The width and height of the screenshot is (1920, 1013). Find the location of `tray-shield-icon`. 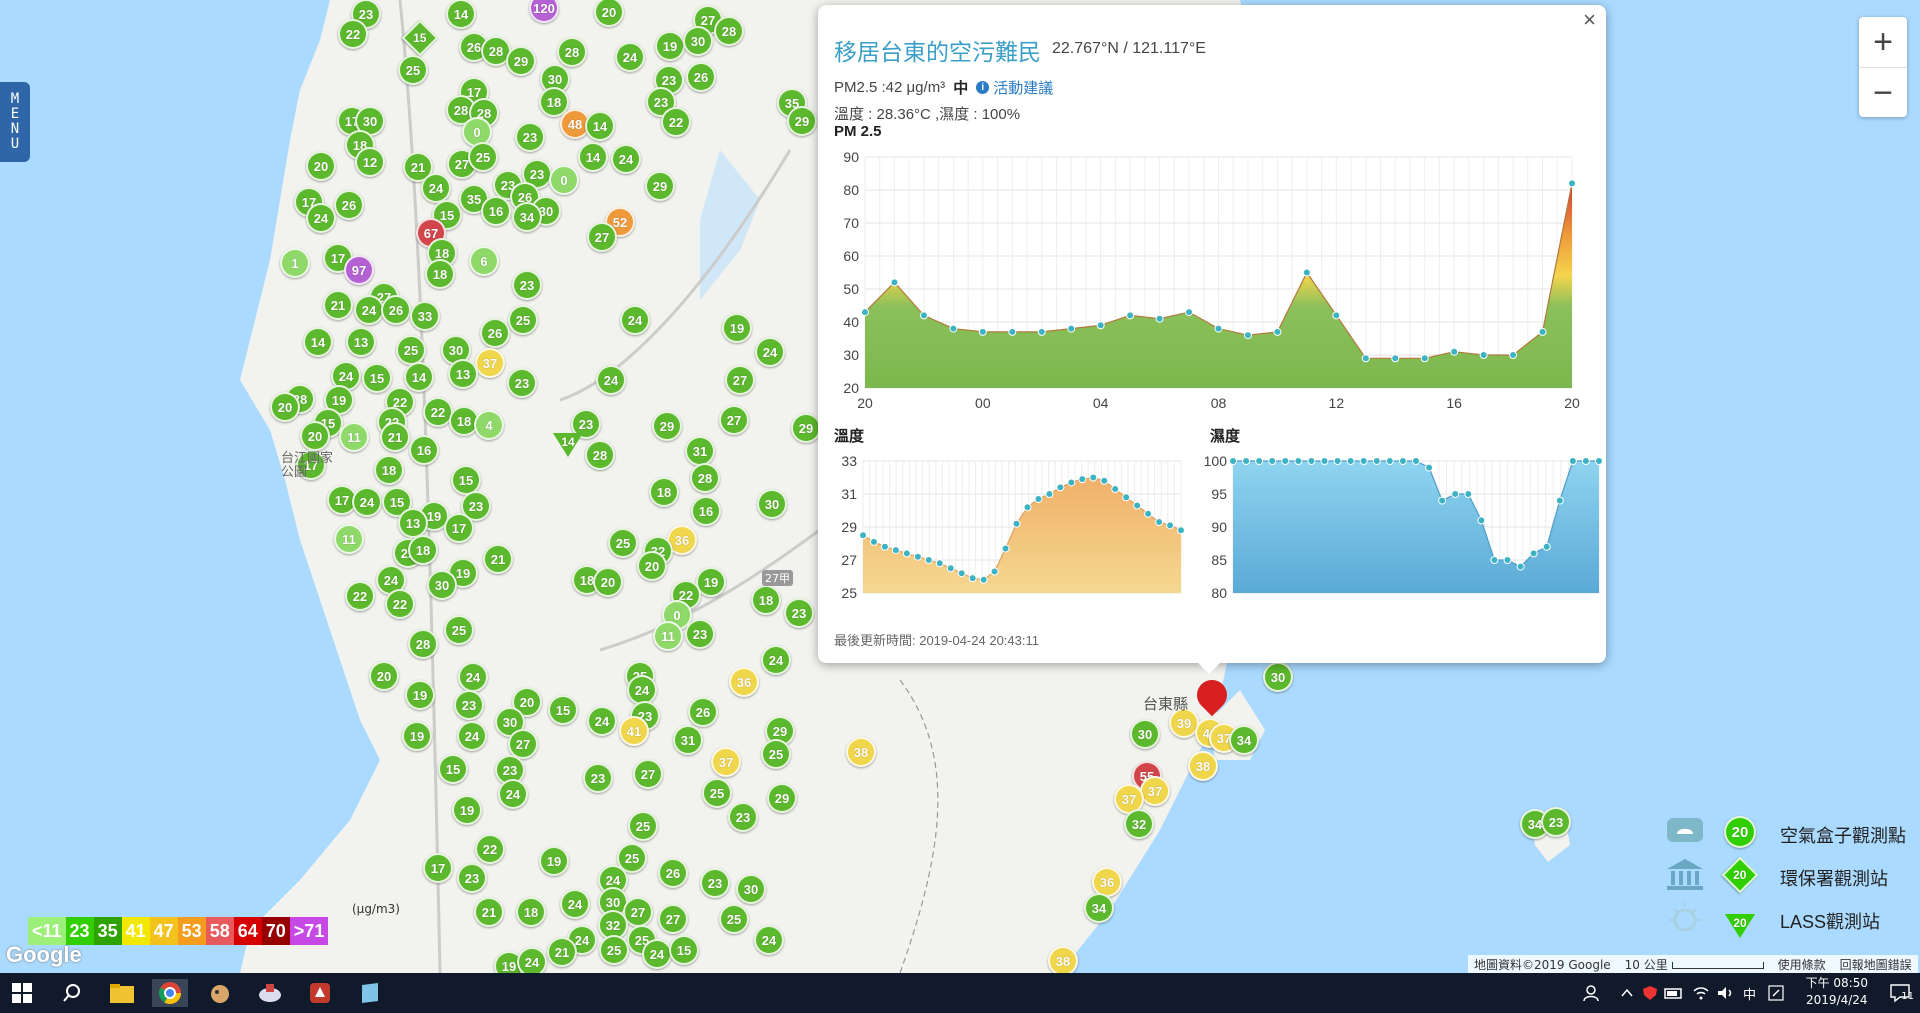

tray-shield-icon is located at coordinates (1650, 993).